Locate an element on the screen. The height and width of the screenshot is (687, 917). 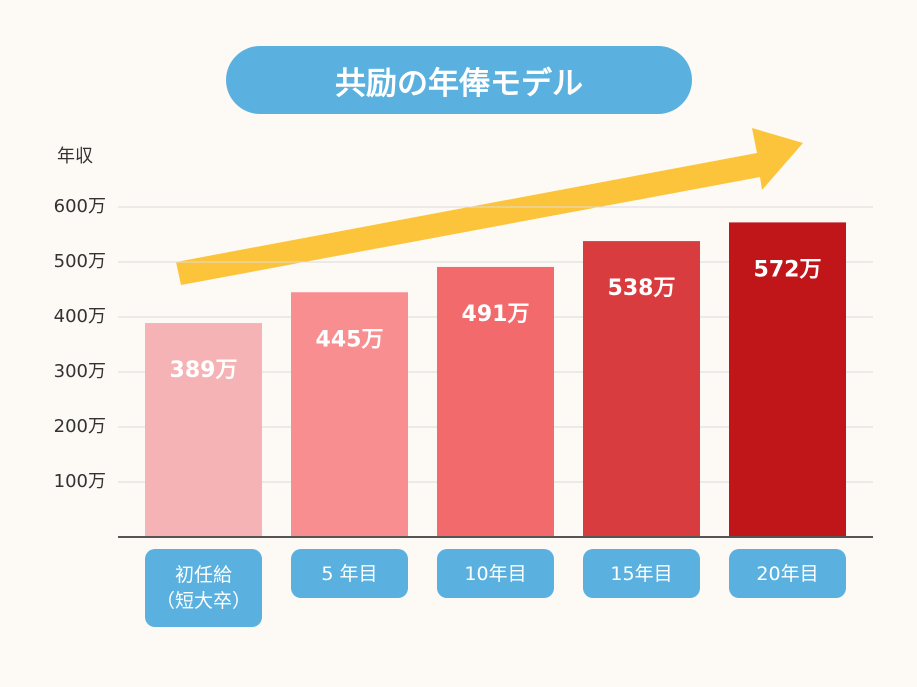
value-label: 445万 is located at coordinates (350, 339).